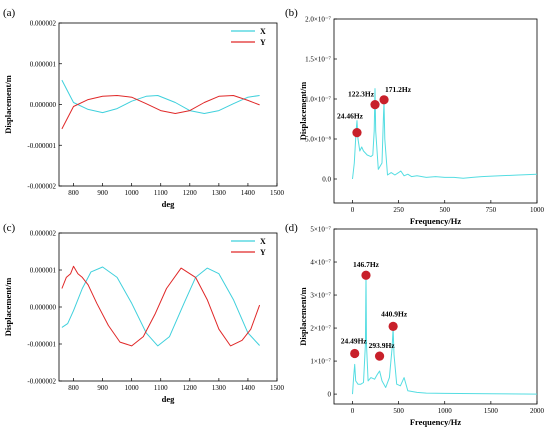 Image resolution: width=550 pixels, height=440 pixels. I want to click on y-tick-label: 1.5×10⁻⁷, so click(318, 60).